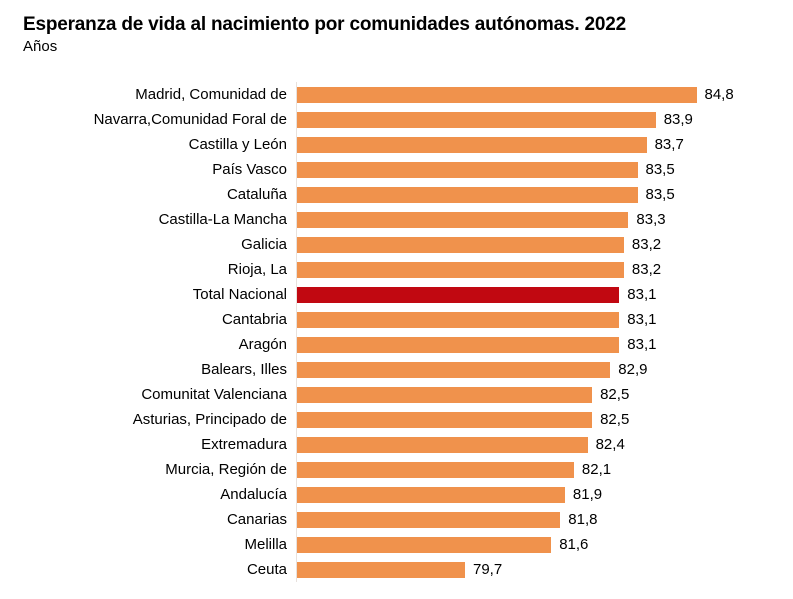 This screenshot has width=793, height=599. I want to click on category-label: Murcia, Región de, so click(226, 469).